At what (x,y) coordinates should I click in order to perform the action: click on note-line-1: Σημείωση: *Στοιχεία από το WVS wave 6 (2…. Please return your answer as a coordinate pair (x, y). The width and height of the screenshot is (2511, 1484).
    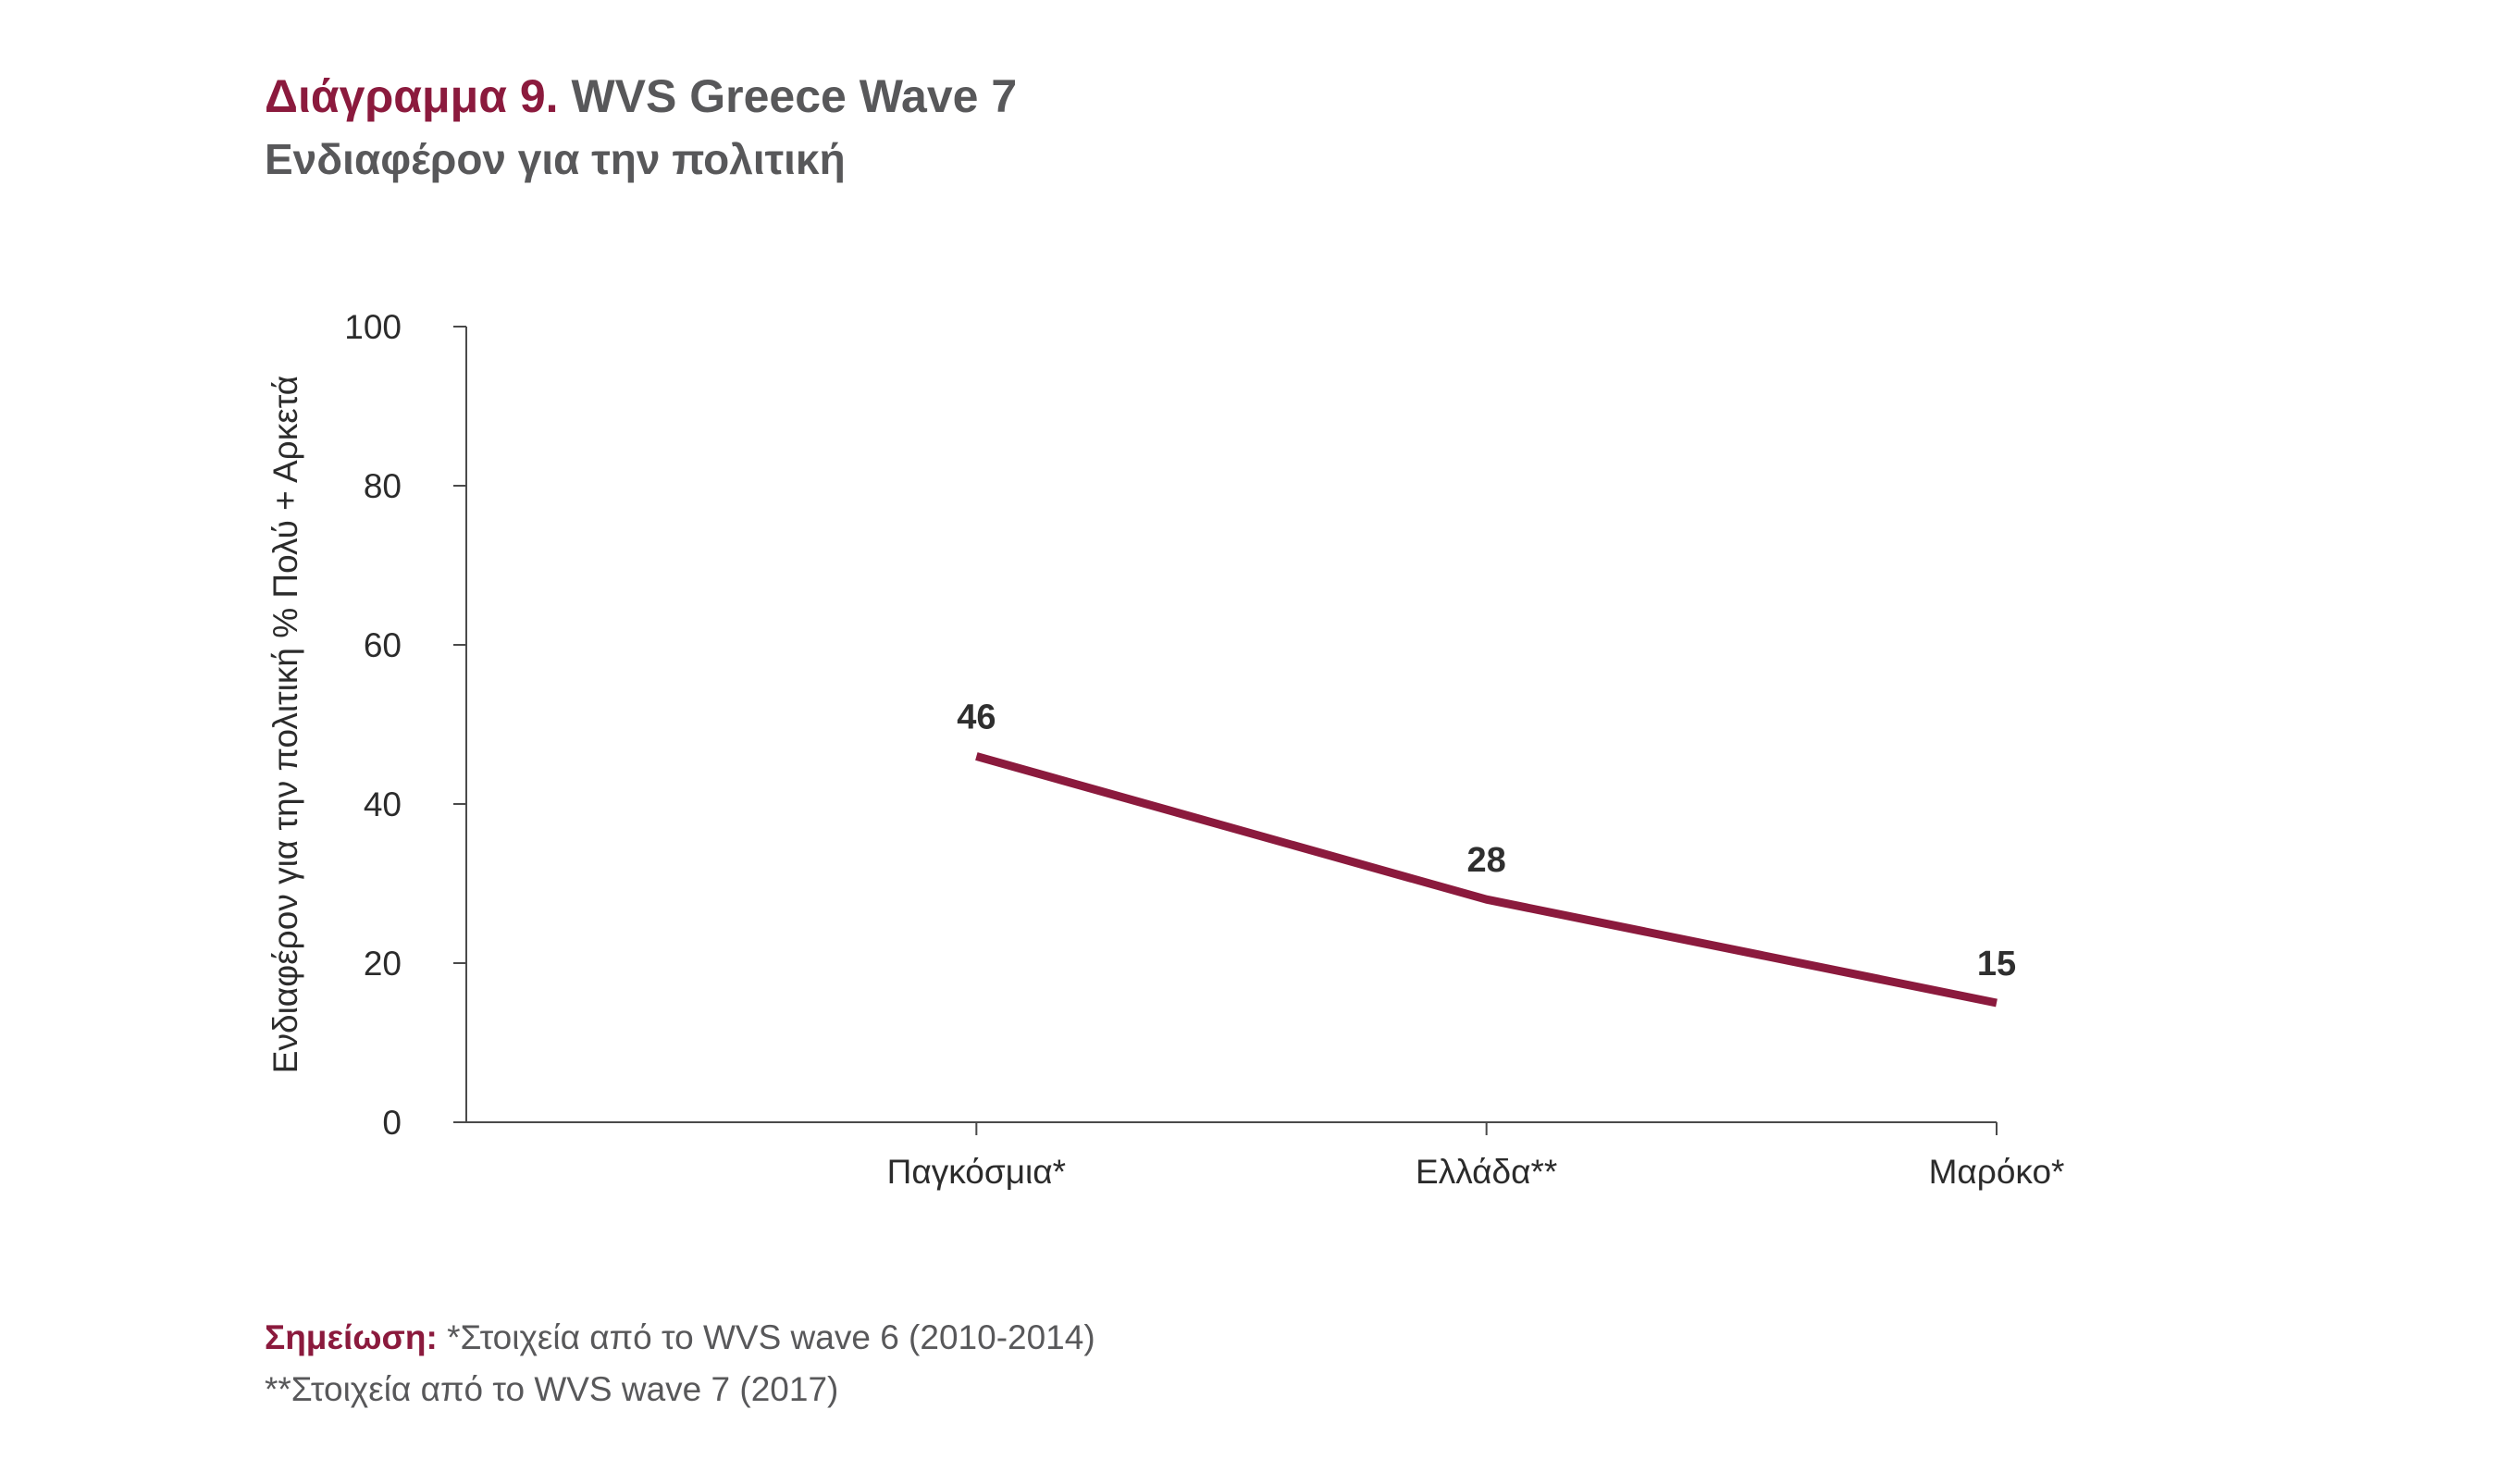
    Looking at the image, I should click on (680, 1338).